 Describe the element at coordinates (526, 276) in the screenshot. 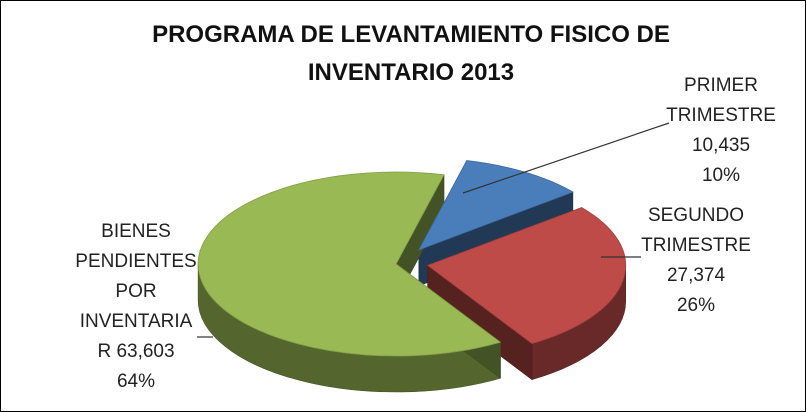

I see `pie-slice` at that location.